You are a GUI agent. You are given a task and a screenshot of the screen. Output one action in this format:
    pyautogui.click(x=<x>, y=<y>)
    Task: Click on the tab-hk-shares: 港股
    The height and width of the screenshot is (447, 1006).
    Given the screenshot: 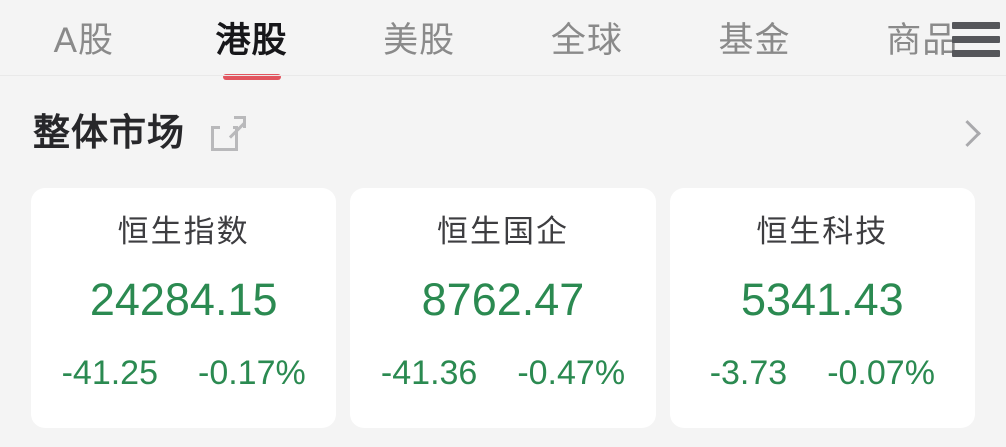 What is the action you would take?
    pyautogui.click(x=252, y=49)
    